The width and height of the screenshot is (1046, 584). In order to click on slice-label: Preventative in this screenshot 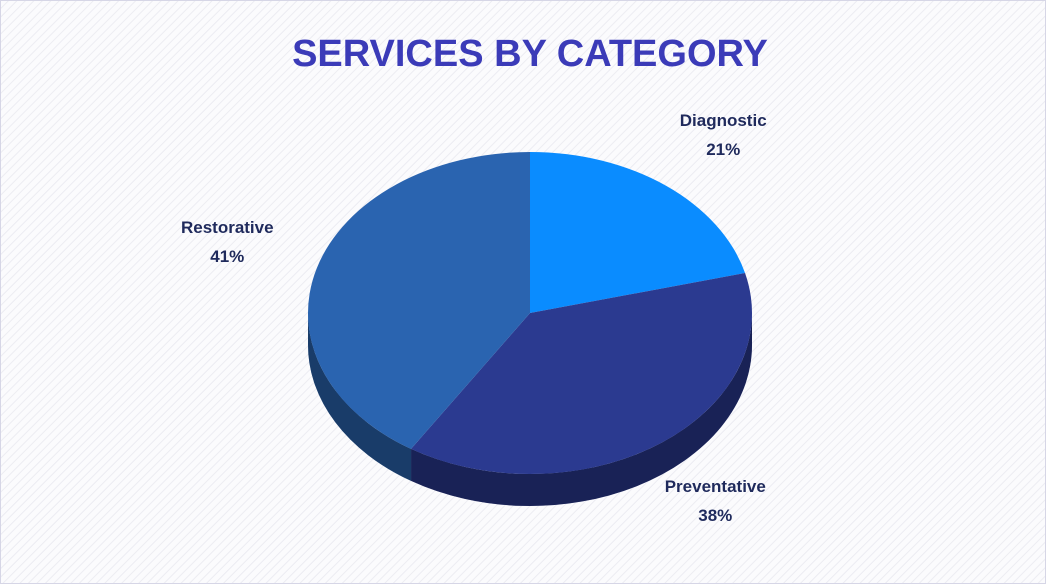, I will do `click(715, 486)`.